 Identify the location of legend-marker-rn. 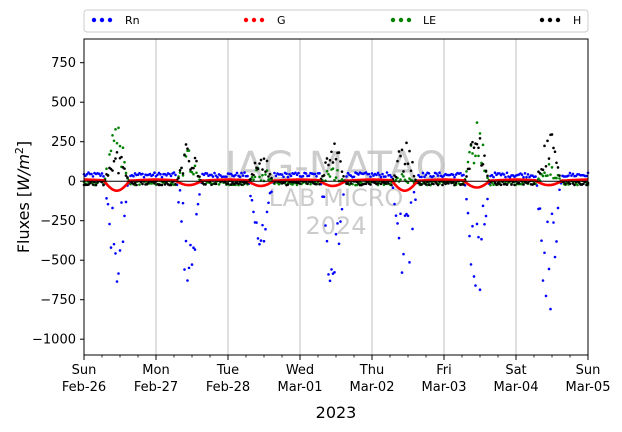
(94, 20).